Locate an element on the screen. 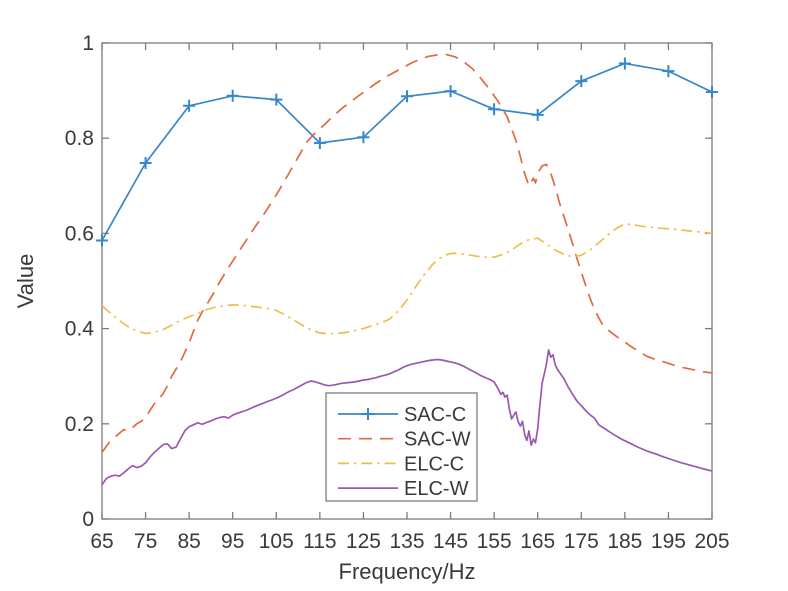 The height and width of the screenshot is (591, 788). y-tick-label-0.2: 0.2 is located at coordinates (79, 424).